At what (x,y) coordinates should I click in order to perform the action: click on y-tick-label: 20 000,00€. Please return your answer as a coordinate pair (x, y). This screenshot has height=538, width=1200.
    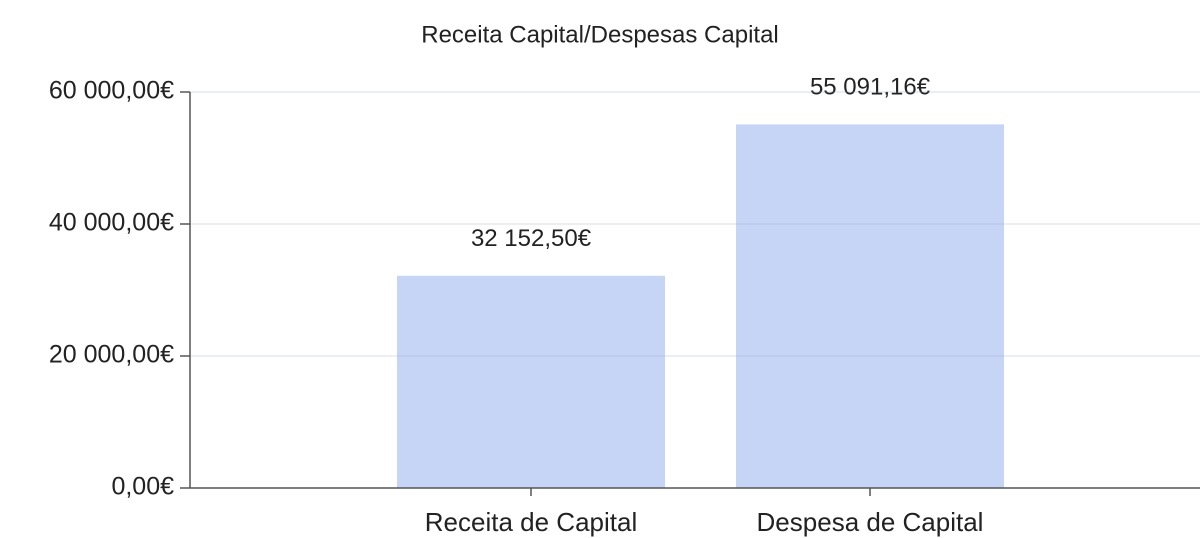
    Looking at the image, I should click on (111, 355).